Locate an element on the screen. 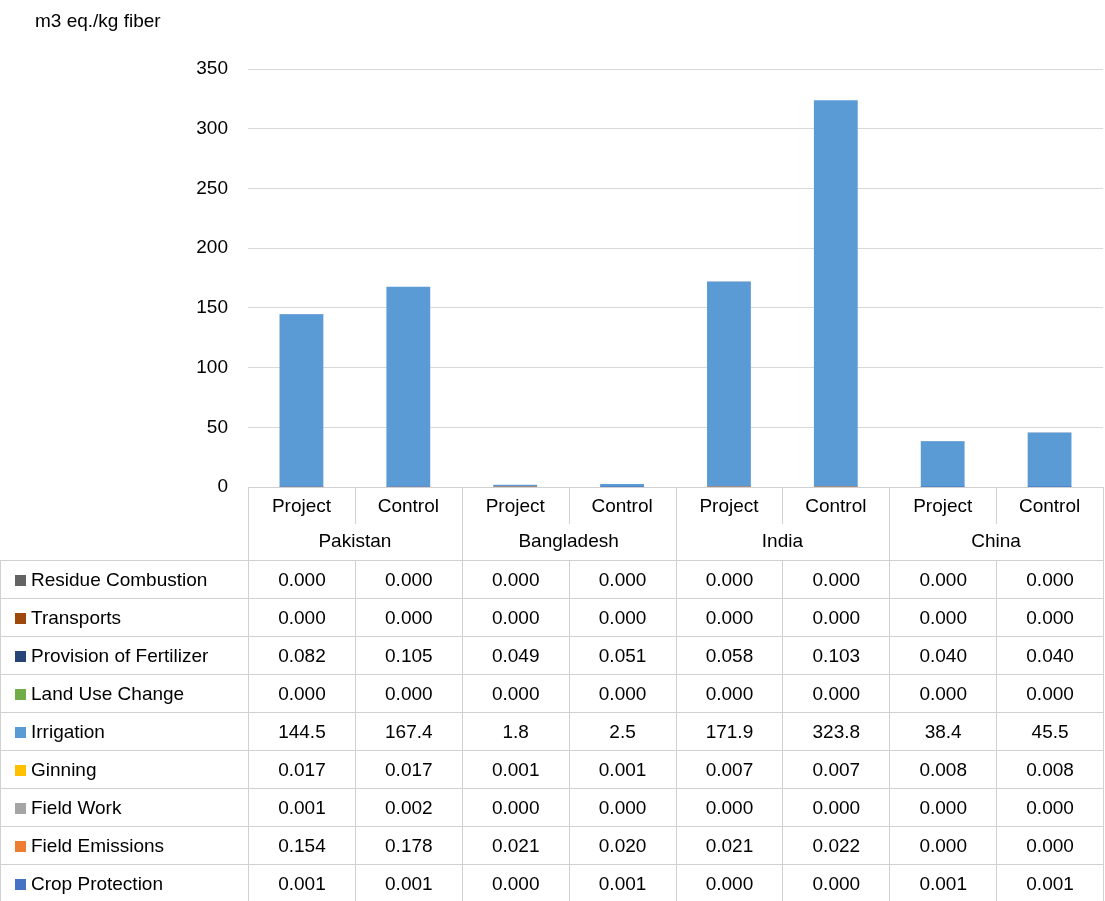 The height and width of the screenshot is (901, 1105). legend-label: Field Emissions is located at coordinates (124, 845).